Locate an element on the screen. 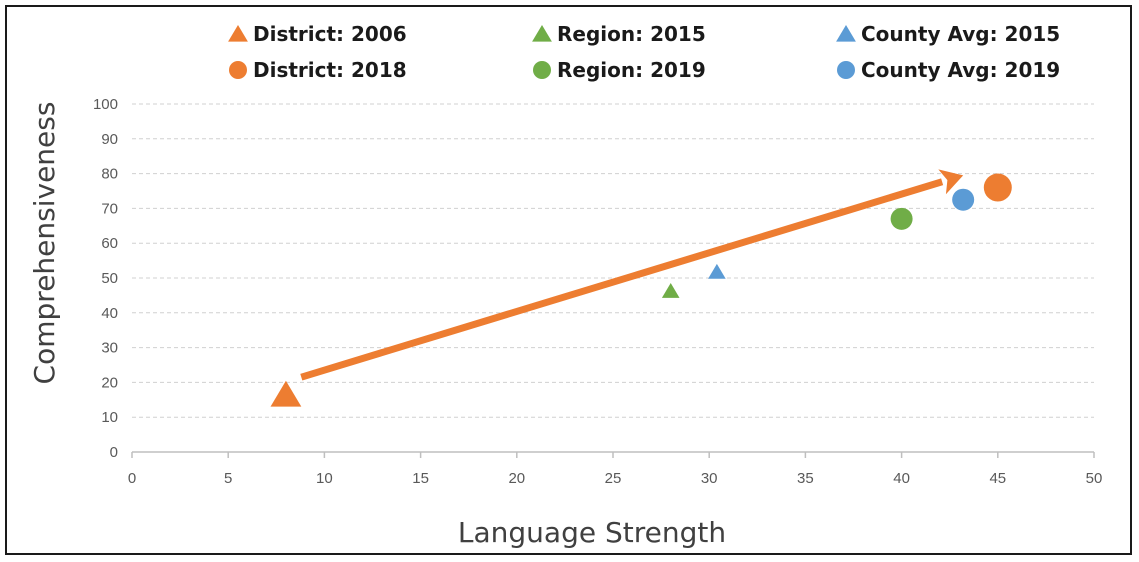  y-tick-label-60: 60 is located at coordinates (109, 243).